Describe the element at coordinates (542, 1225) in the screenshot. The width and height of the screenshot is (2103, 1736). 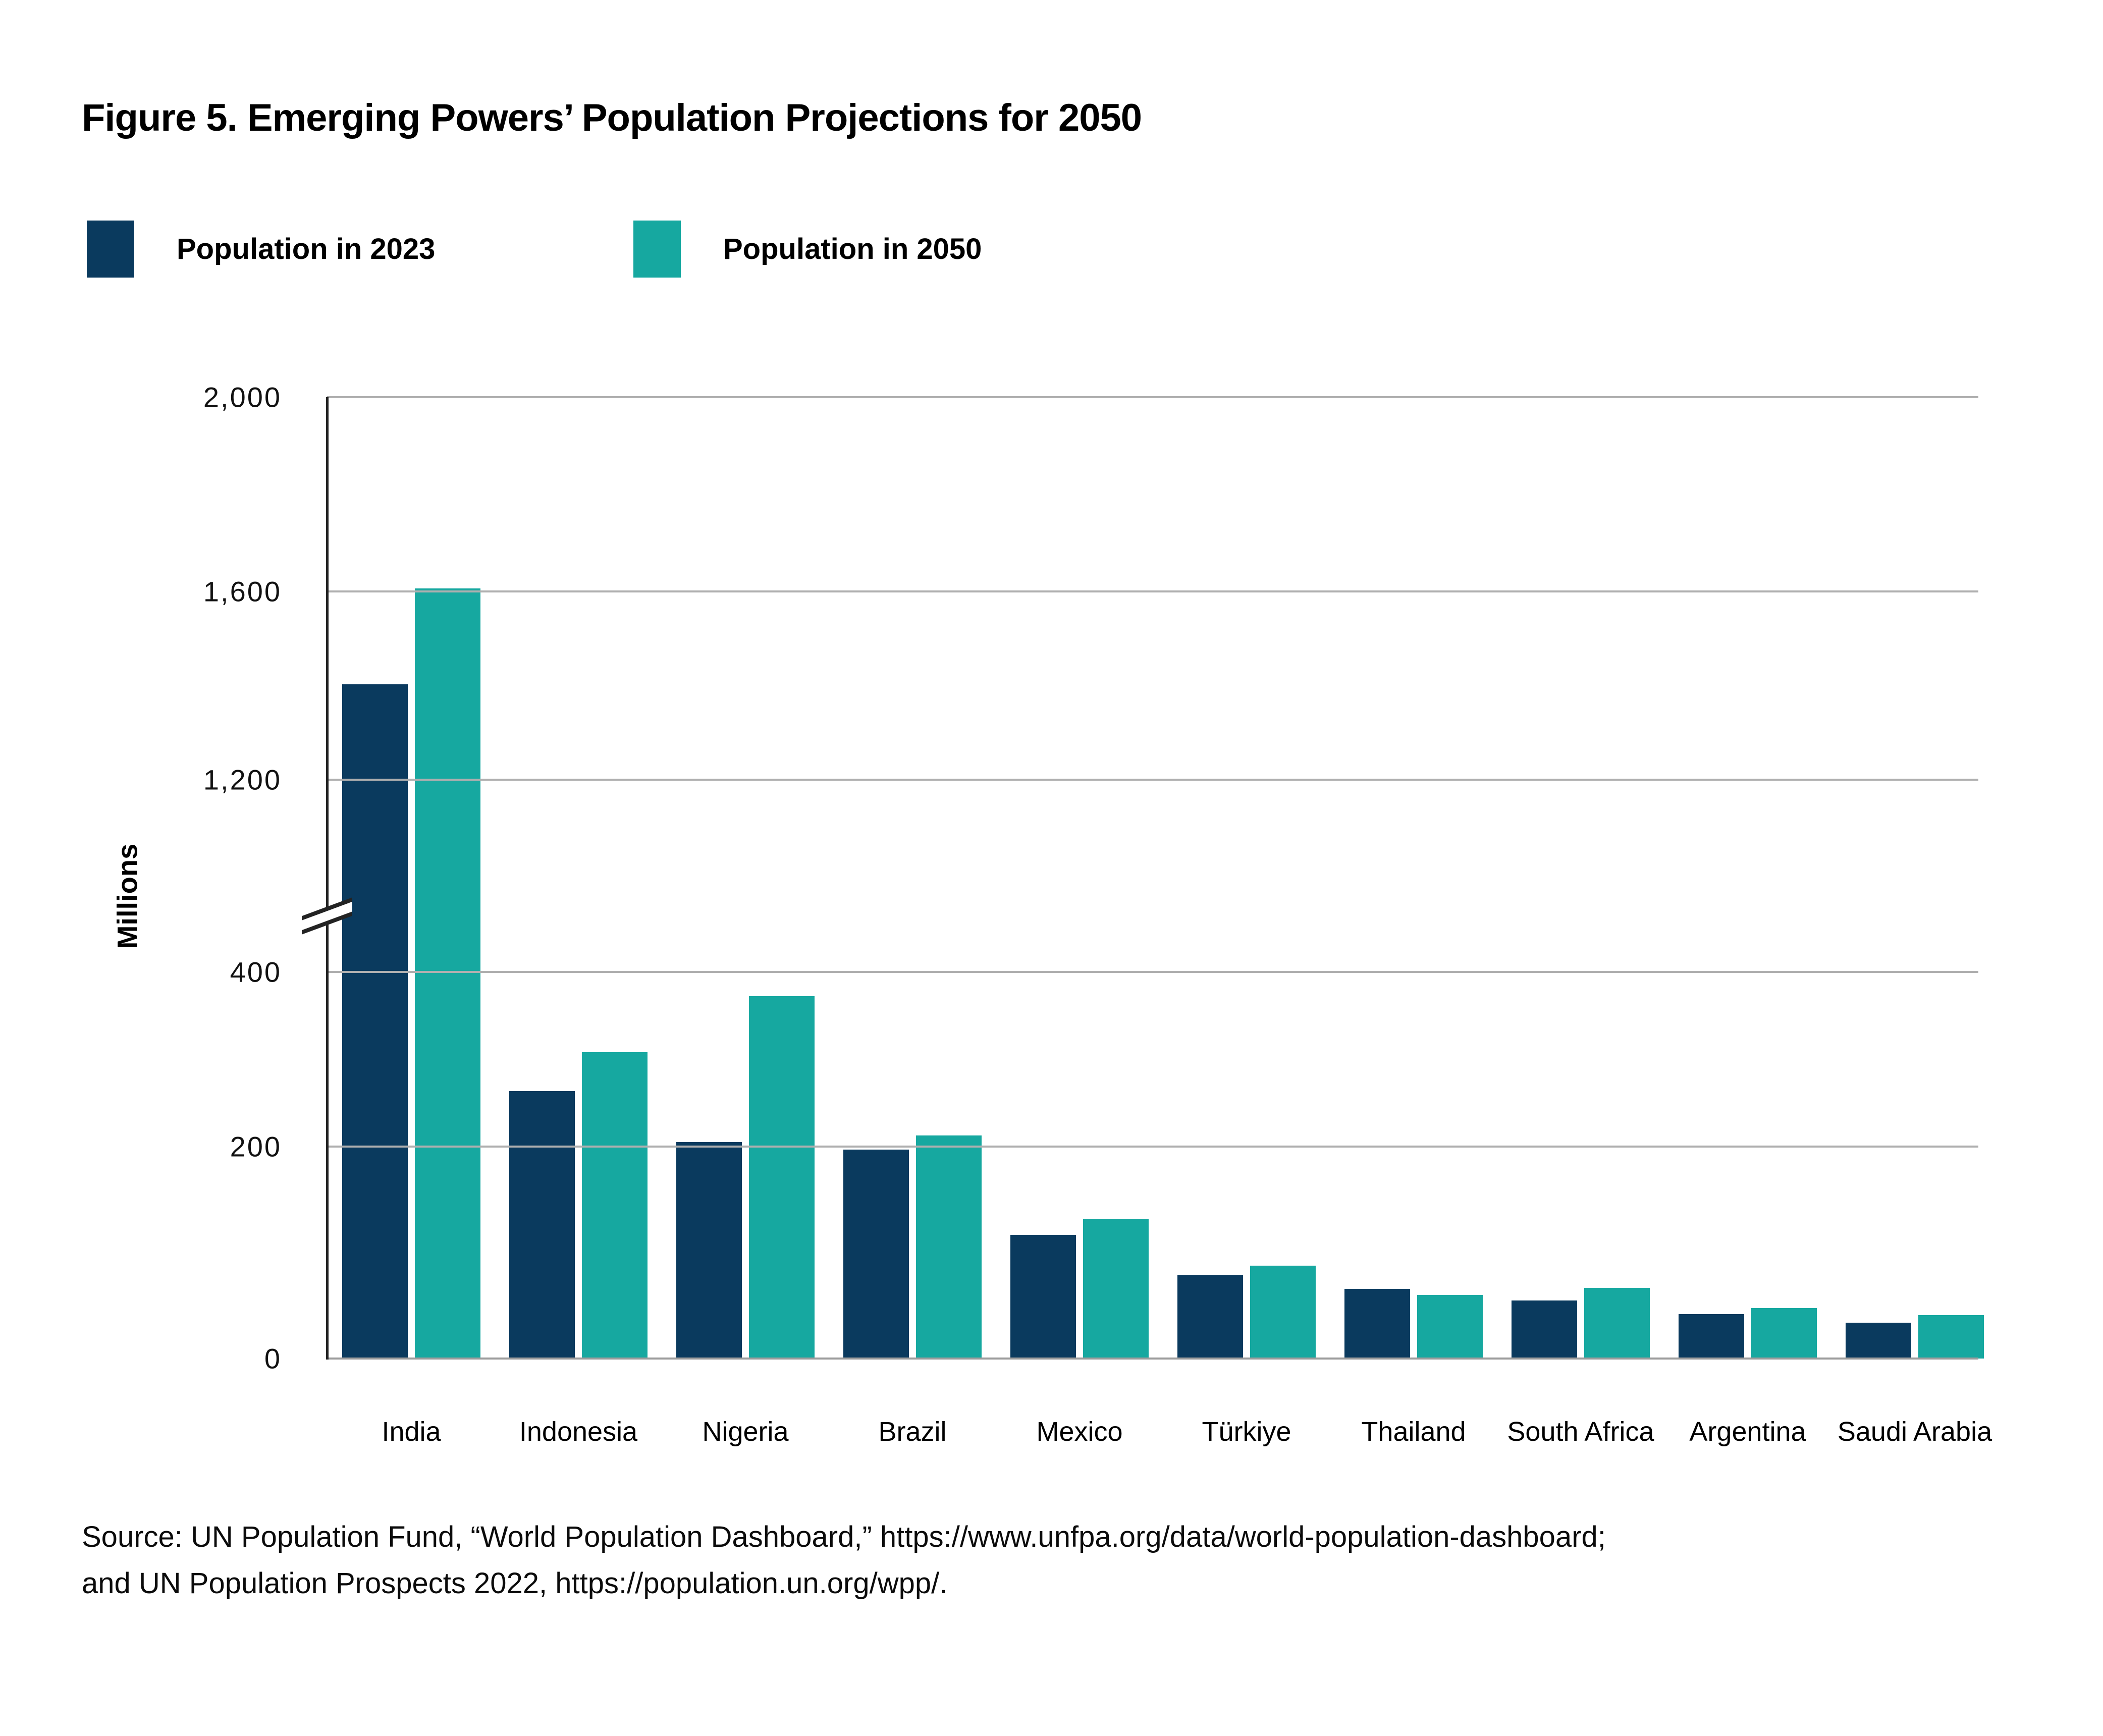
I see `bar-2023-indonesia` at that location.